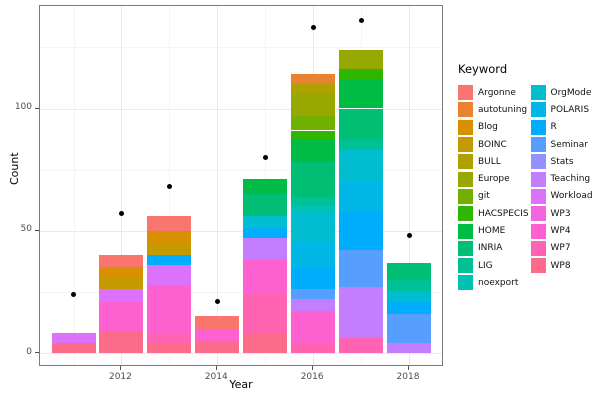 The image size is (600, 400). Describe the element at coordinates (561, 144) in the screenshot. I see `legend-item-Seminar: Seminar` at that location.